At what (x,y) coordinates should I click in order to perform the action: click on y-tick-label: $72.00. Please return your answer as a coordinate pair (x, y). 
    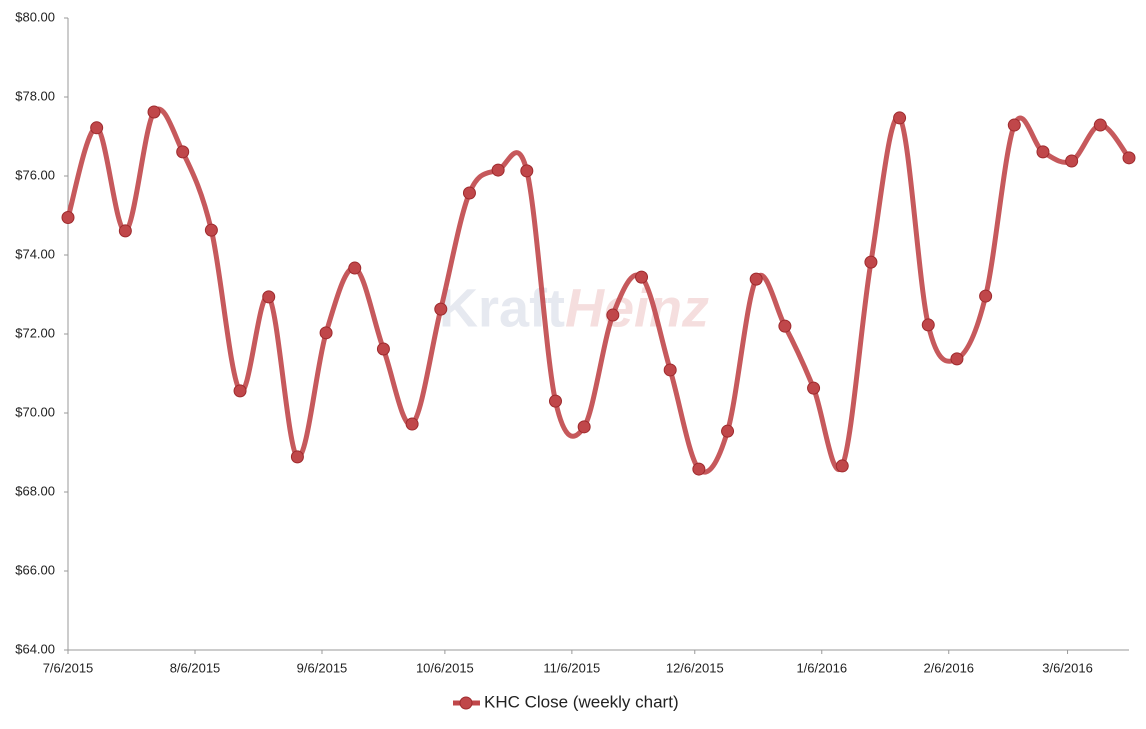
    Looking at the image, I should click on (35, 332).